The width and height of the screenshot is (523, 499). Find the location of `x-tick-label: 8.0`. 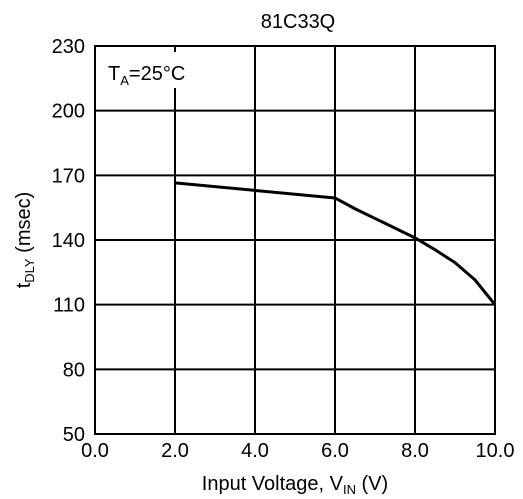

x-tick-label: 8.0 is located at coordinates (415, 451).